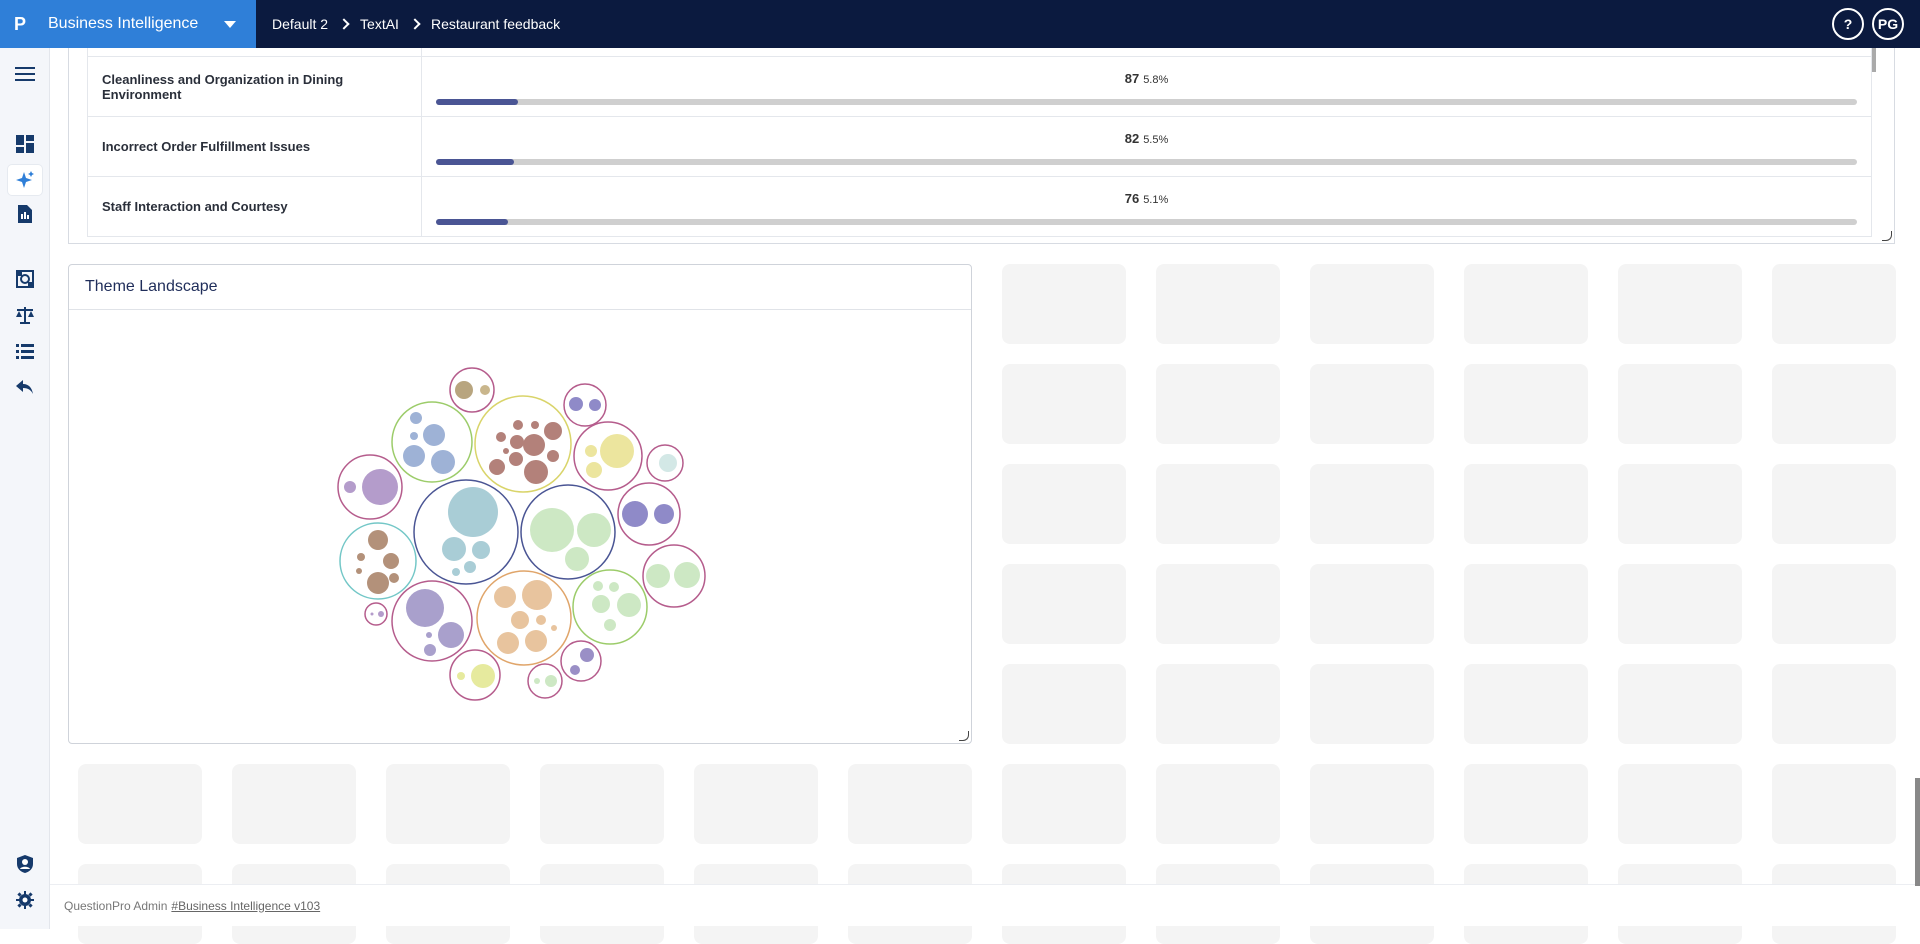 The height and width of the screenshot is (944, 1920). What do you see at coordinates (1874, 60) in the screenshot?
I see `table-scrollbar` at bounding box center [1874, 60].